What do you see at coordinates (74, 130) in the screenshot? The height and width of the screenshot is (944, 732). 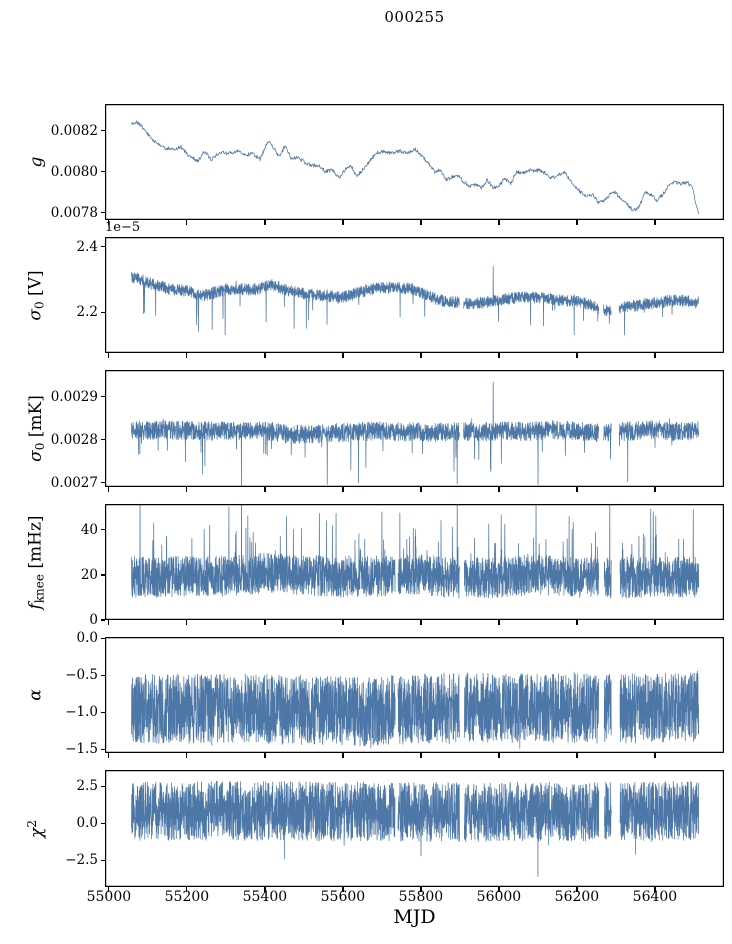 I see `y-tick-label: 0.0082` at bounding box center [74, 130].